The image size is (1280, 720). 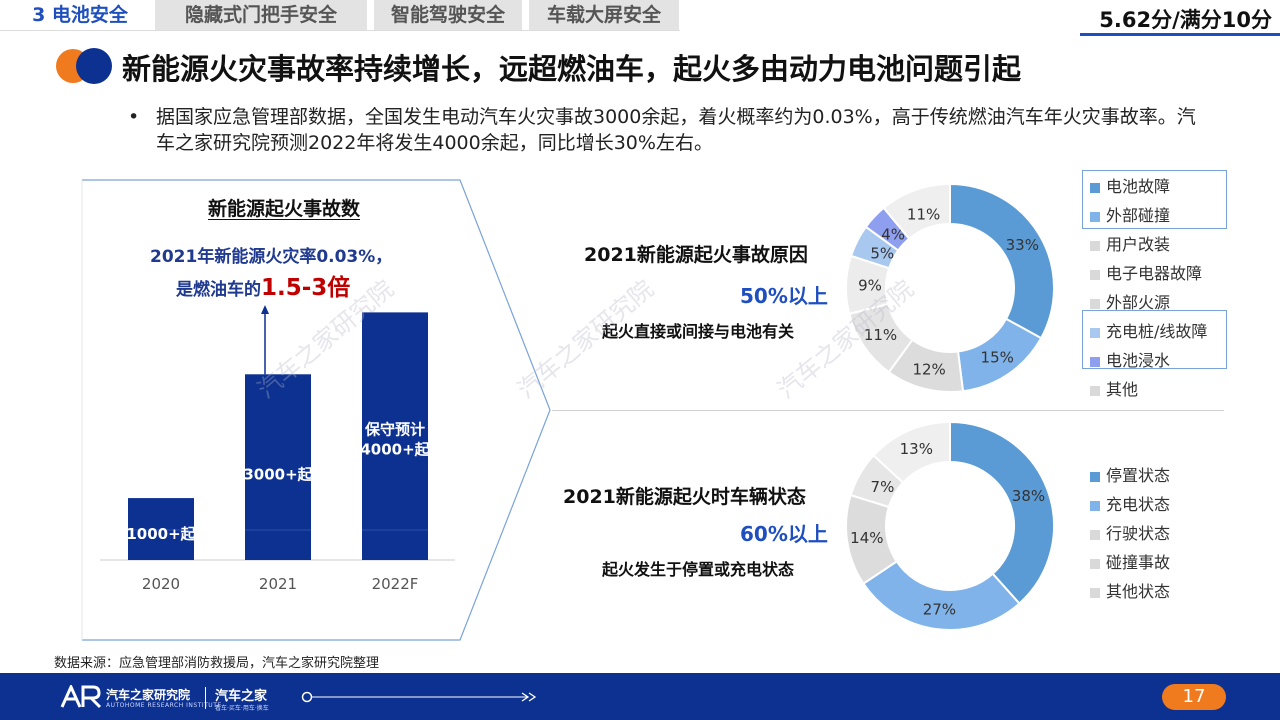 What do you see at coordinates (164, 705) in the screenshot?
I see `footer-logo-sub: AUTOHOME RESEARCH INSTITUTE` at bounding box center [164, 705].